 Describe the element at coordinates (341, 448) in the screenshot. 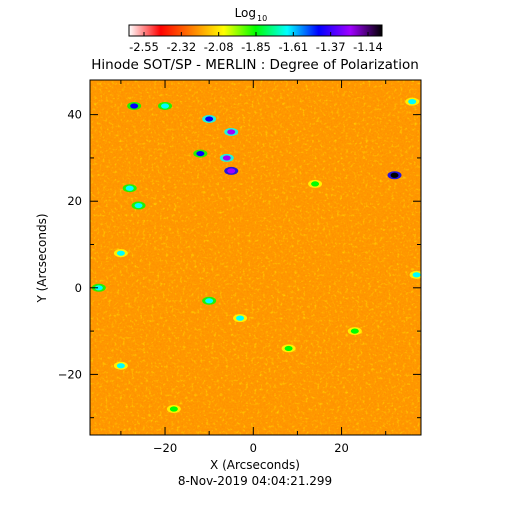

I see `x-tick-label: 20` at that location.